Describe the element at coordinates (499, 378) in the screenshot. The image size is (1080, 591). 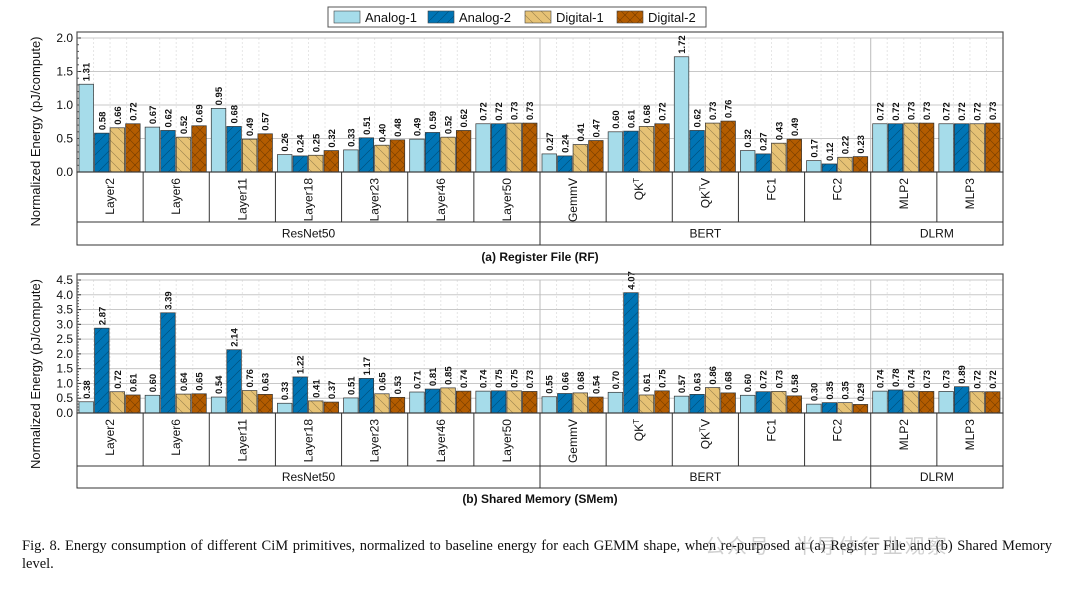
I see `data-label: 0.75` at that location.